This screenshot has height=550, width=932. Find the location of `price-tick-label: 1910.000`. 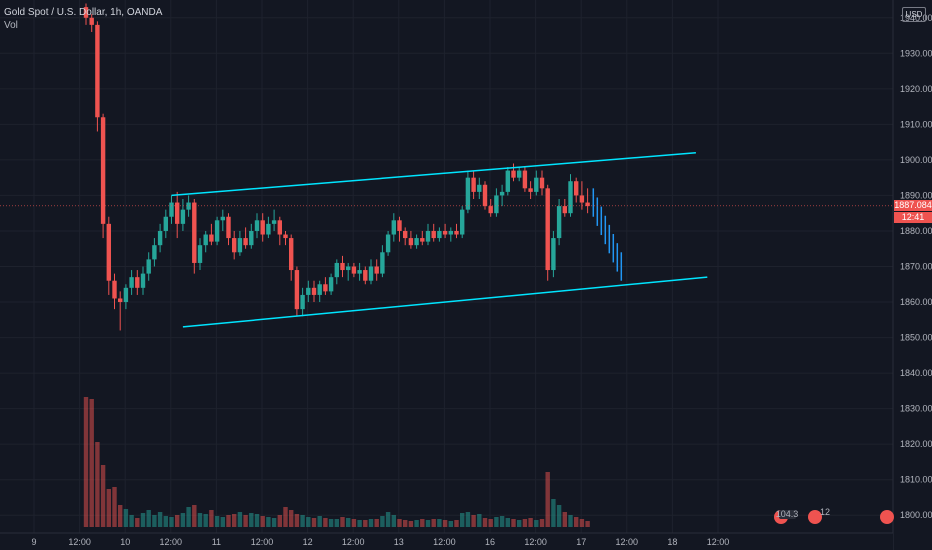

price-tick-label: 1910.000 is located at coordinates (916, 124).